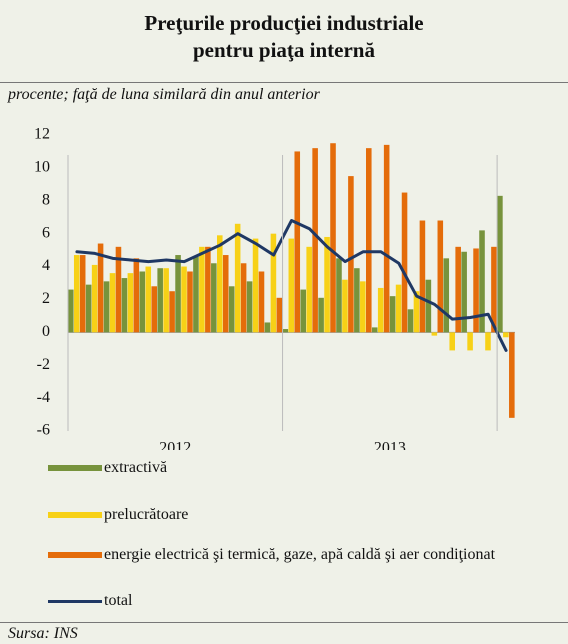  What do you see at coordinates (390, 445) in the screenshot?
I see `x-group-label: 2013` at bounding box center [390, 445].